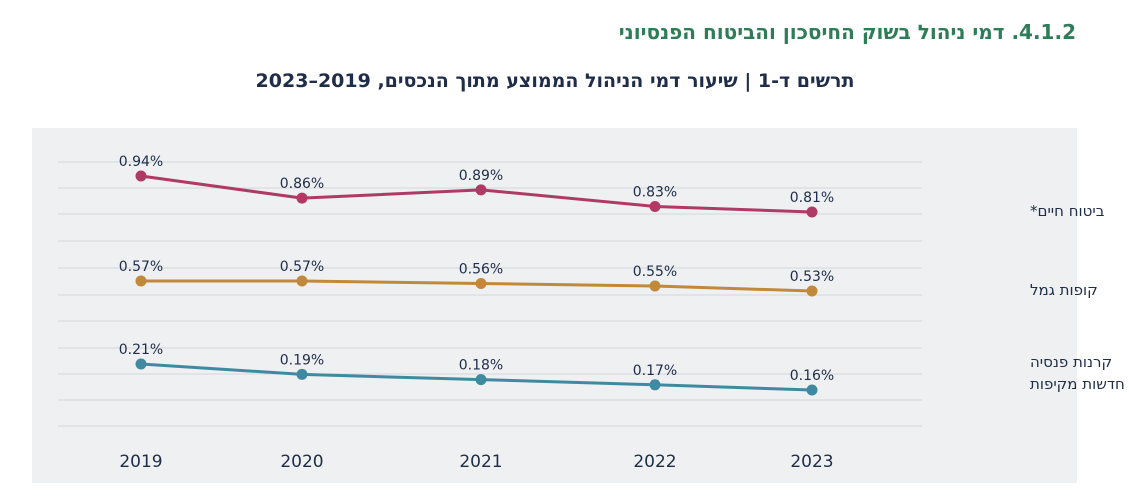 This screenshot has height=499, width=1129. What do you see at coordinates (302, 374) in the screenshot?
I see `data-point-pension-funds-2020` at bounding box center [302, 374].